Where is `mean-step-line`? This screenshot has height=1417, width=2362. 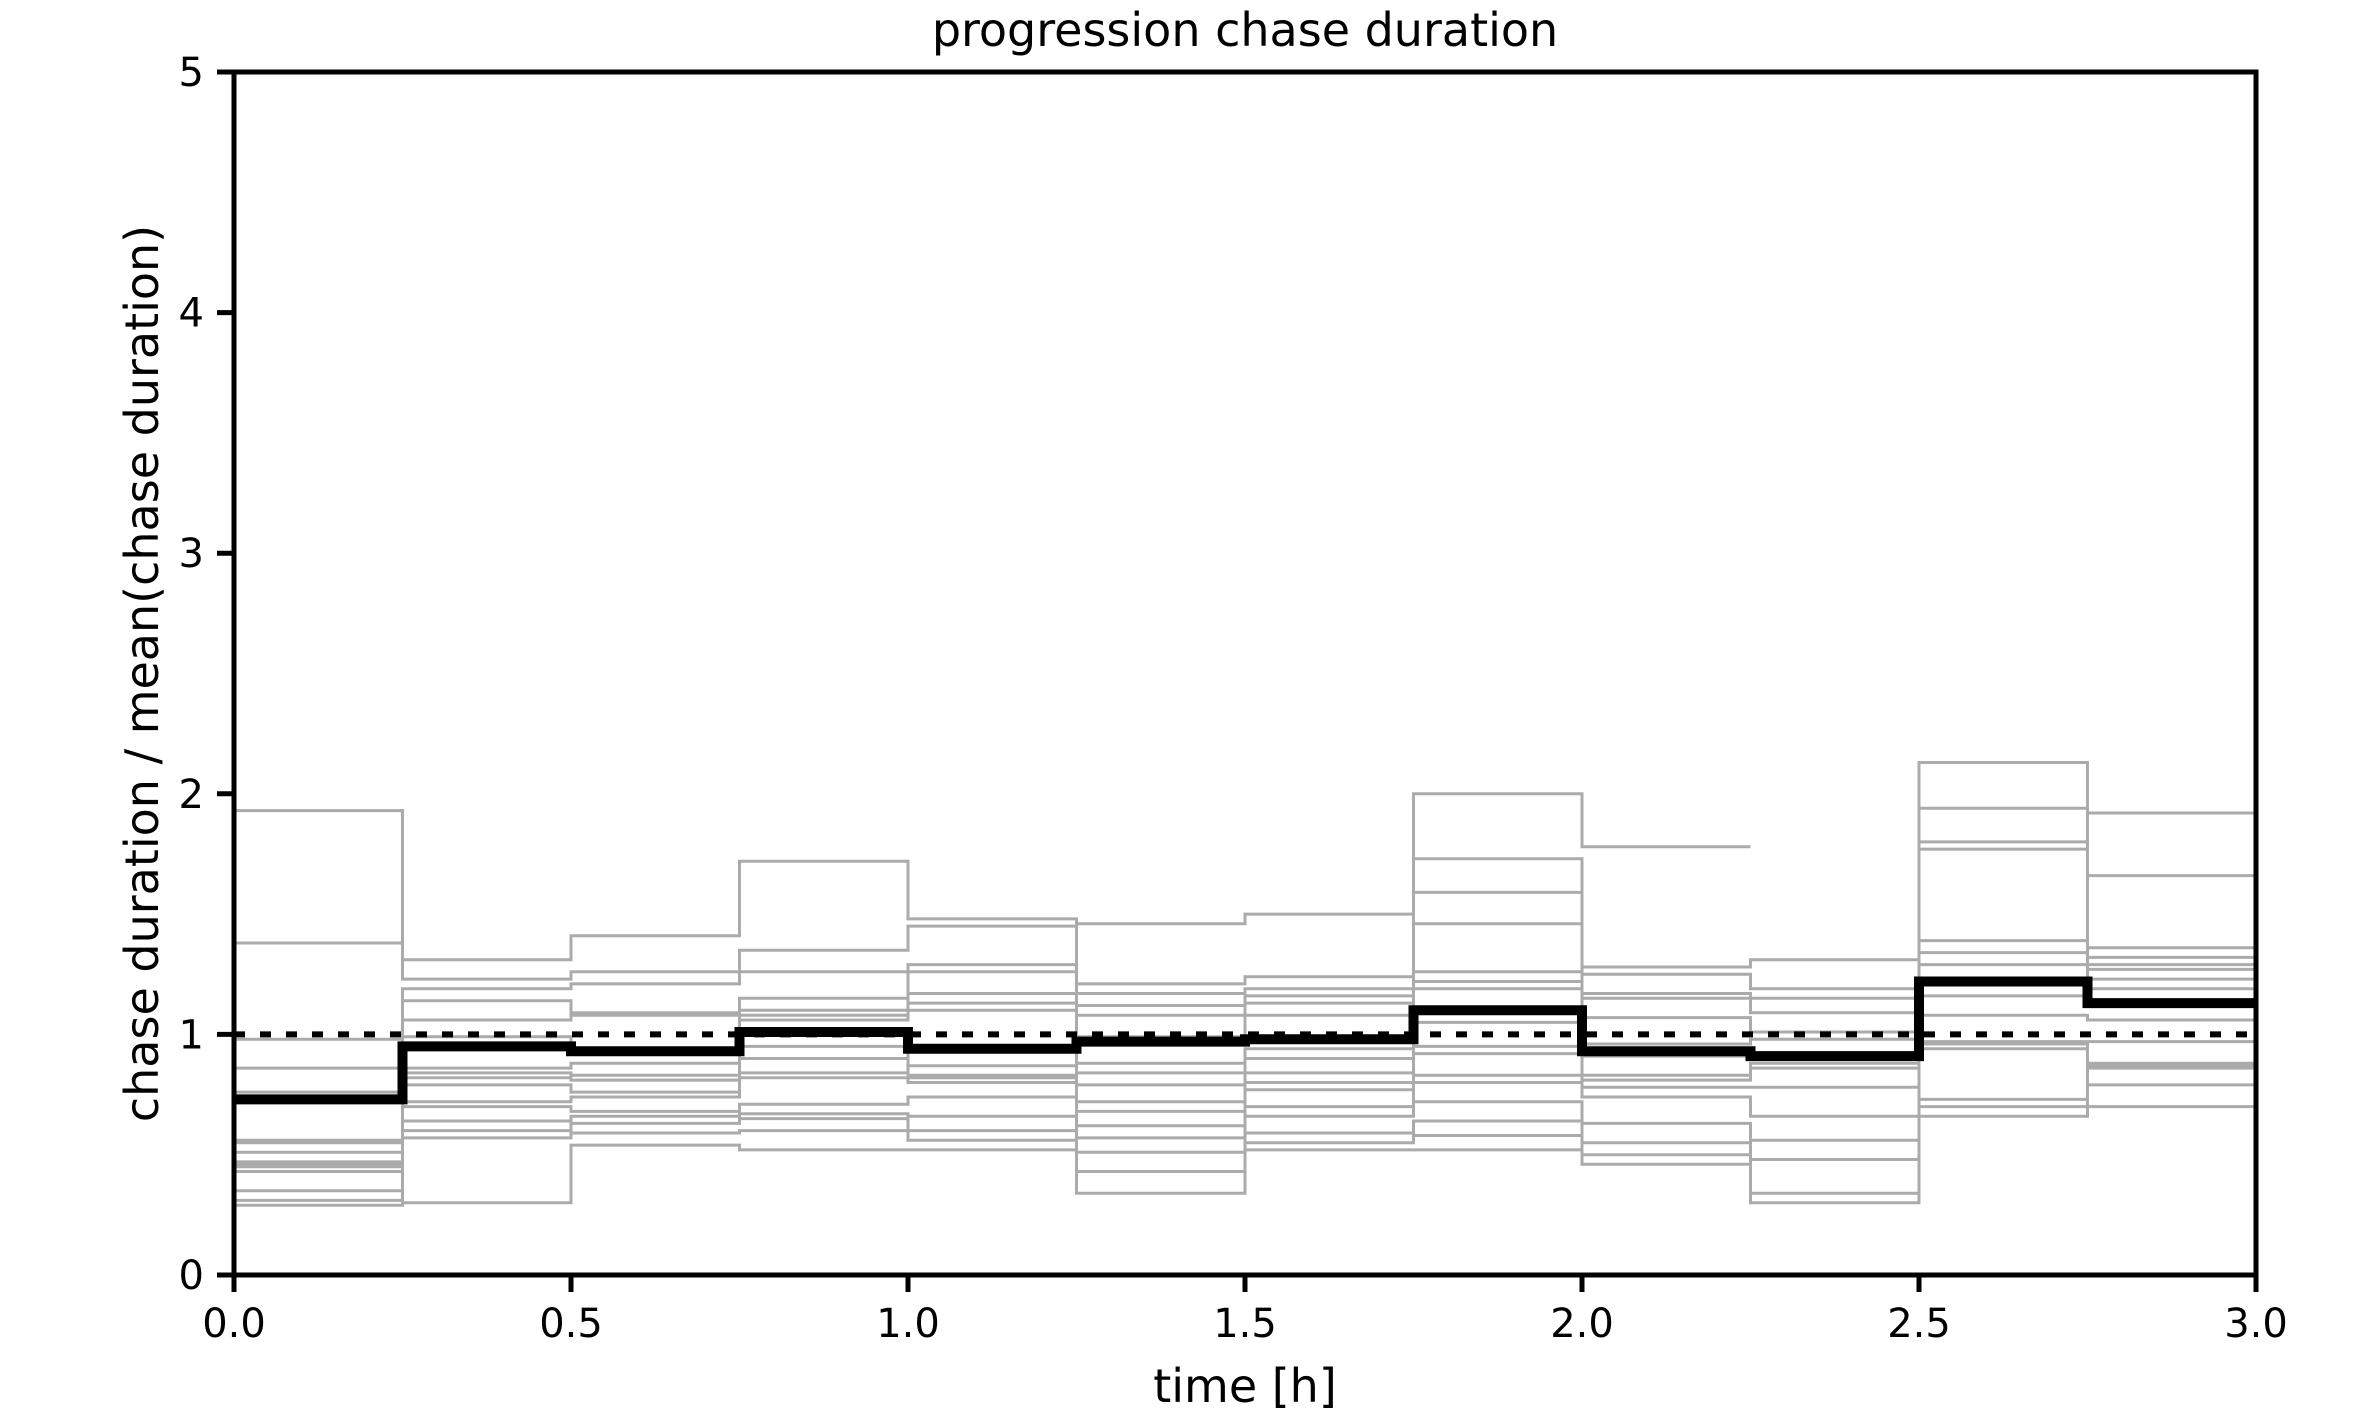
mean-step-line is located at coordinates (1245, 1040).